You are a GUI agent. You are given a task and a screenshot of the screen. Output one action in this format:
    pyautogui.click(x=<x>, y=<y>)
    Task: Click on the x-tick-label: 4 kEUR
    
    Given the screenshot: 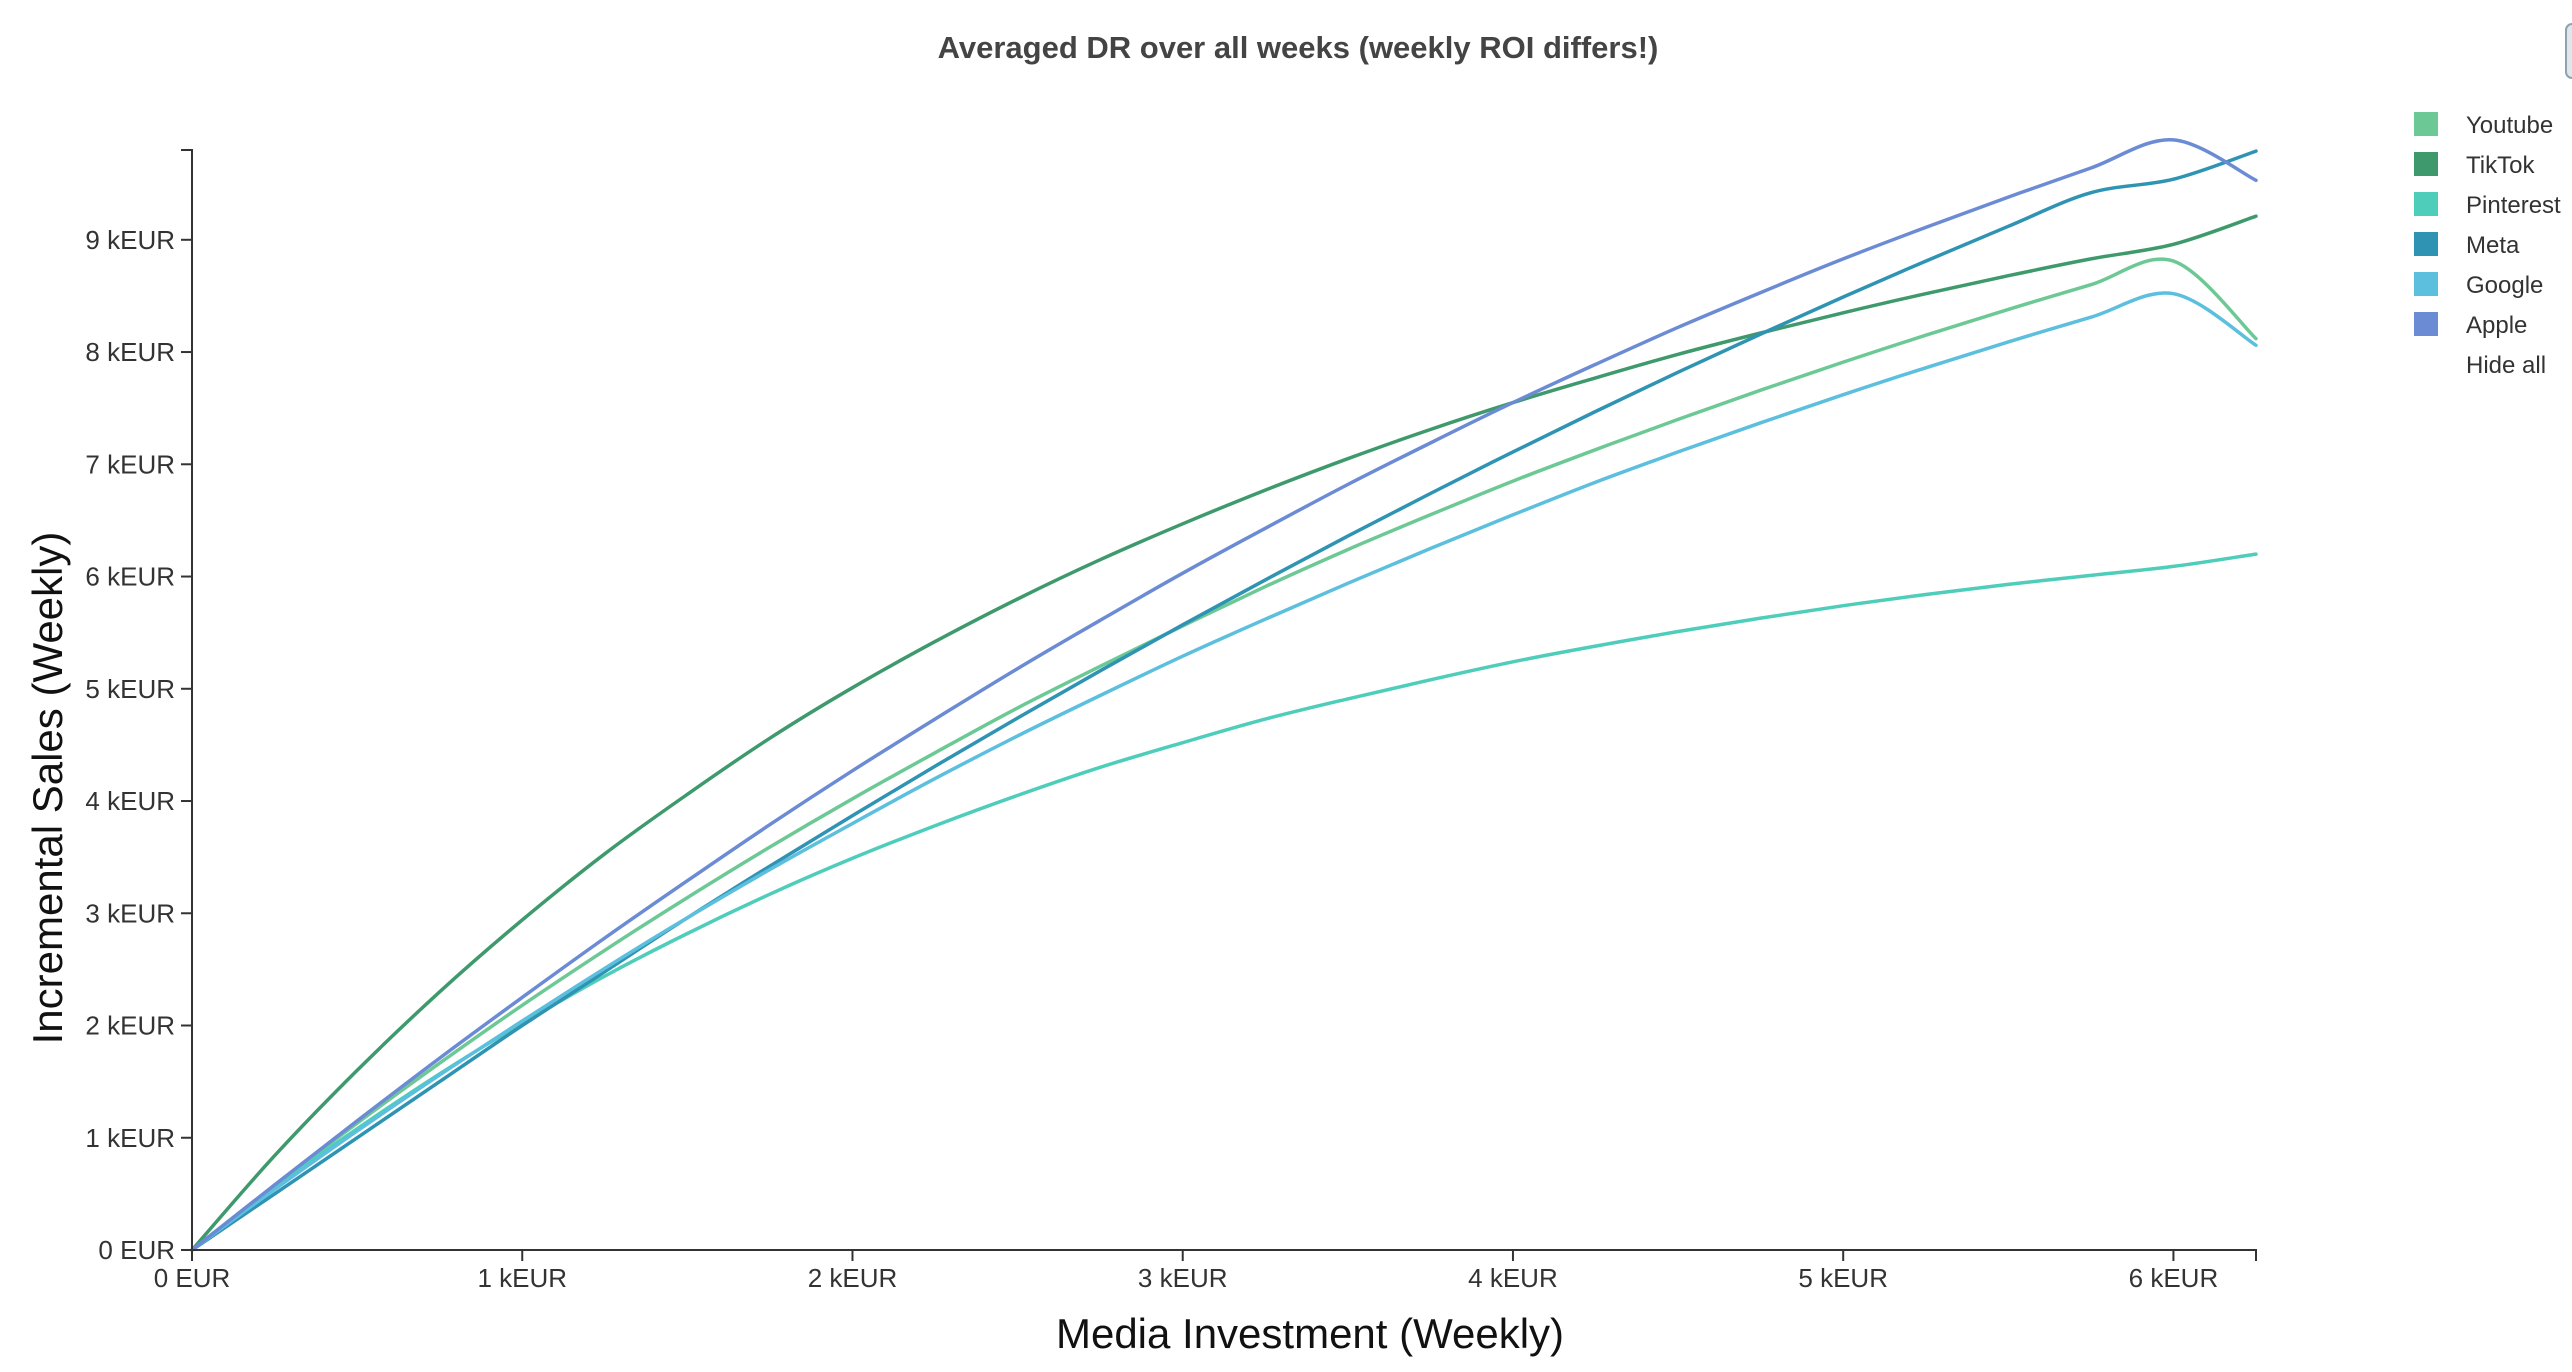 What is the action you would take?
    pyautogui.click(x=1513, y=1278)
    